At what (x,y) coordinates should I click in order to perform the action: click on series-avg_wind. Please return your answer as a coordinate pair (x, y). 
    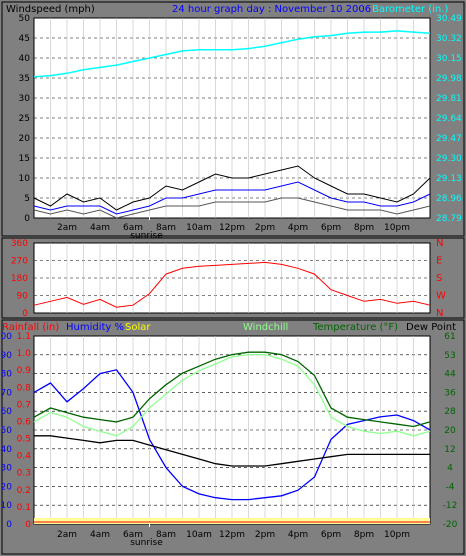
    Looking at the image, I should click on (232, 198).